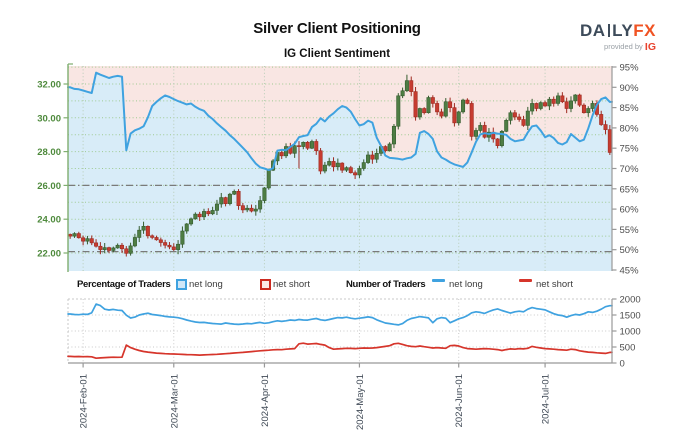  Describe the element at coordinates (438, 280) in the screenshot. I see `legend-net-long-line-icon` at that location.